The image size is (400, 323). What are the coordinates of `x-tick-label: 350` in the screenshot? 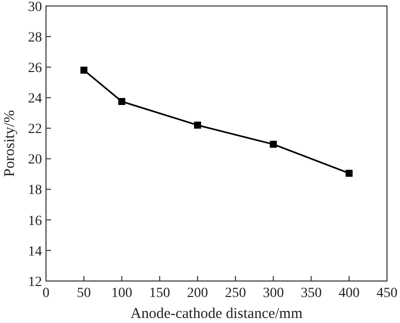 It's located at (311, 293).